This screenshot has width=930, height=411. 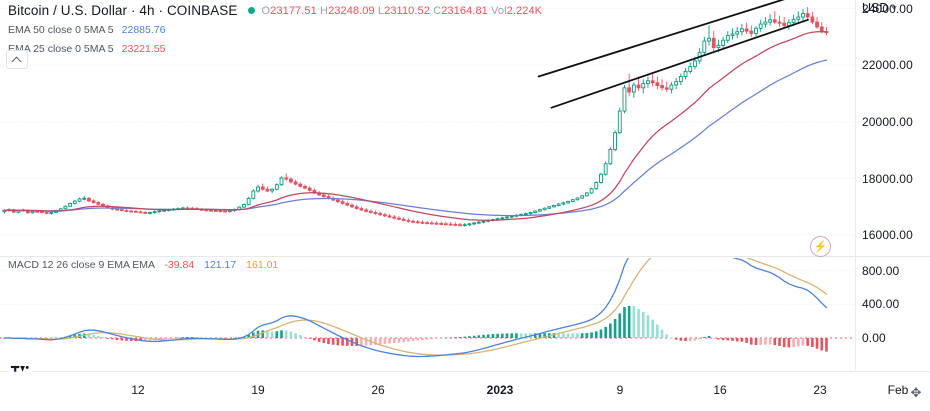 What do you see at coordinates (887, 121) in the screenshot?
I see `price-axis-tick: 20000.00` at bounding box center [887, 121].